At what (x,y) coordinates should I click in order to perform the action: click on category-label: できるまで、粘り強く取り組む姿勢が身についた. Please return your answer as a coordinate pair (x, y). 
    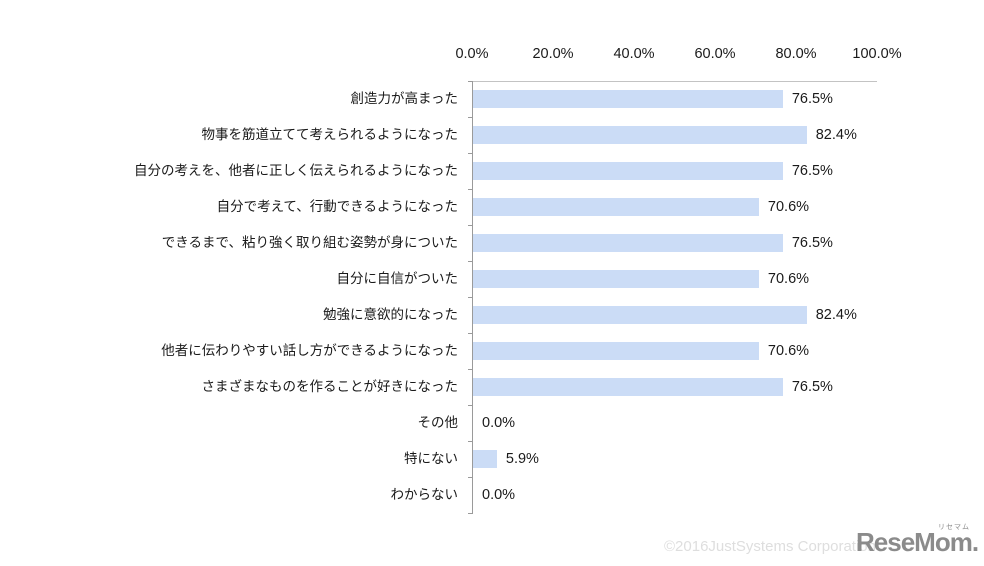
    Looking at the image, I should click on (309, 242).